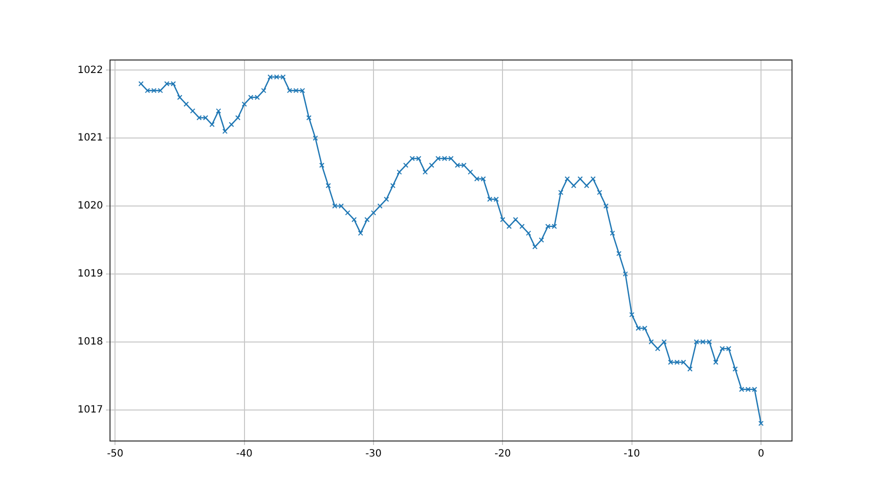 The image size is (880, 495). What do you see at coordinates (90, 274) in the screenshot?
I see `y-tick-label: 1019` at bounding box center [90, 274].